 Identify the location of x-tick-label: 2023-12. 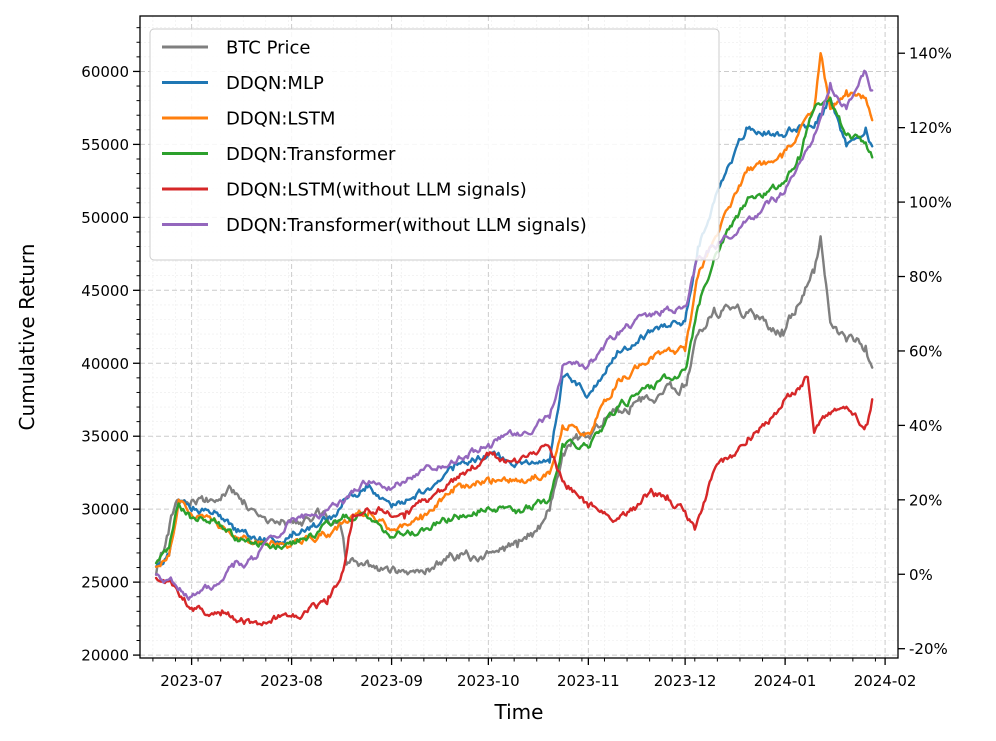
(685, 681).